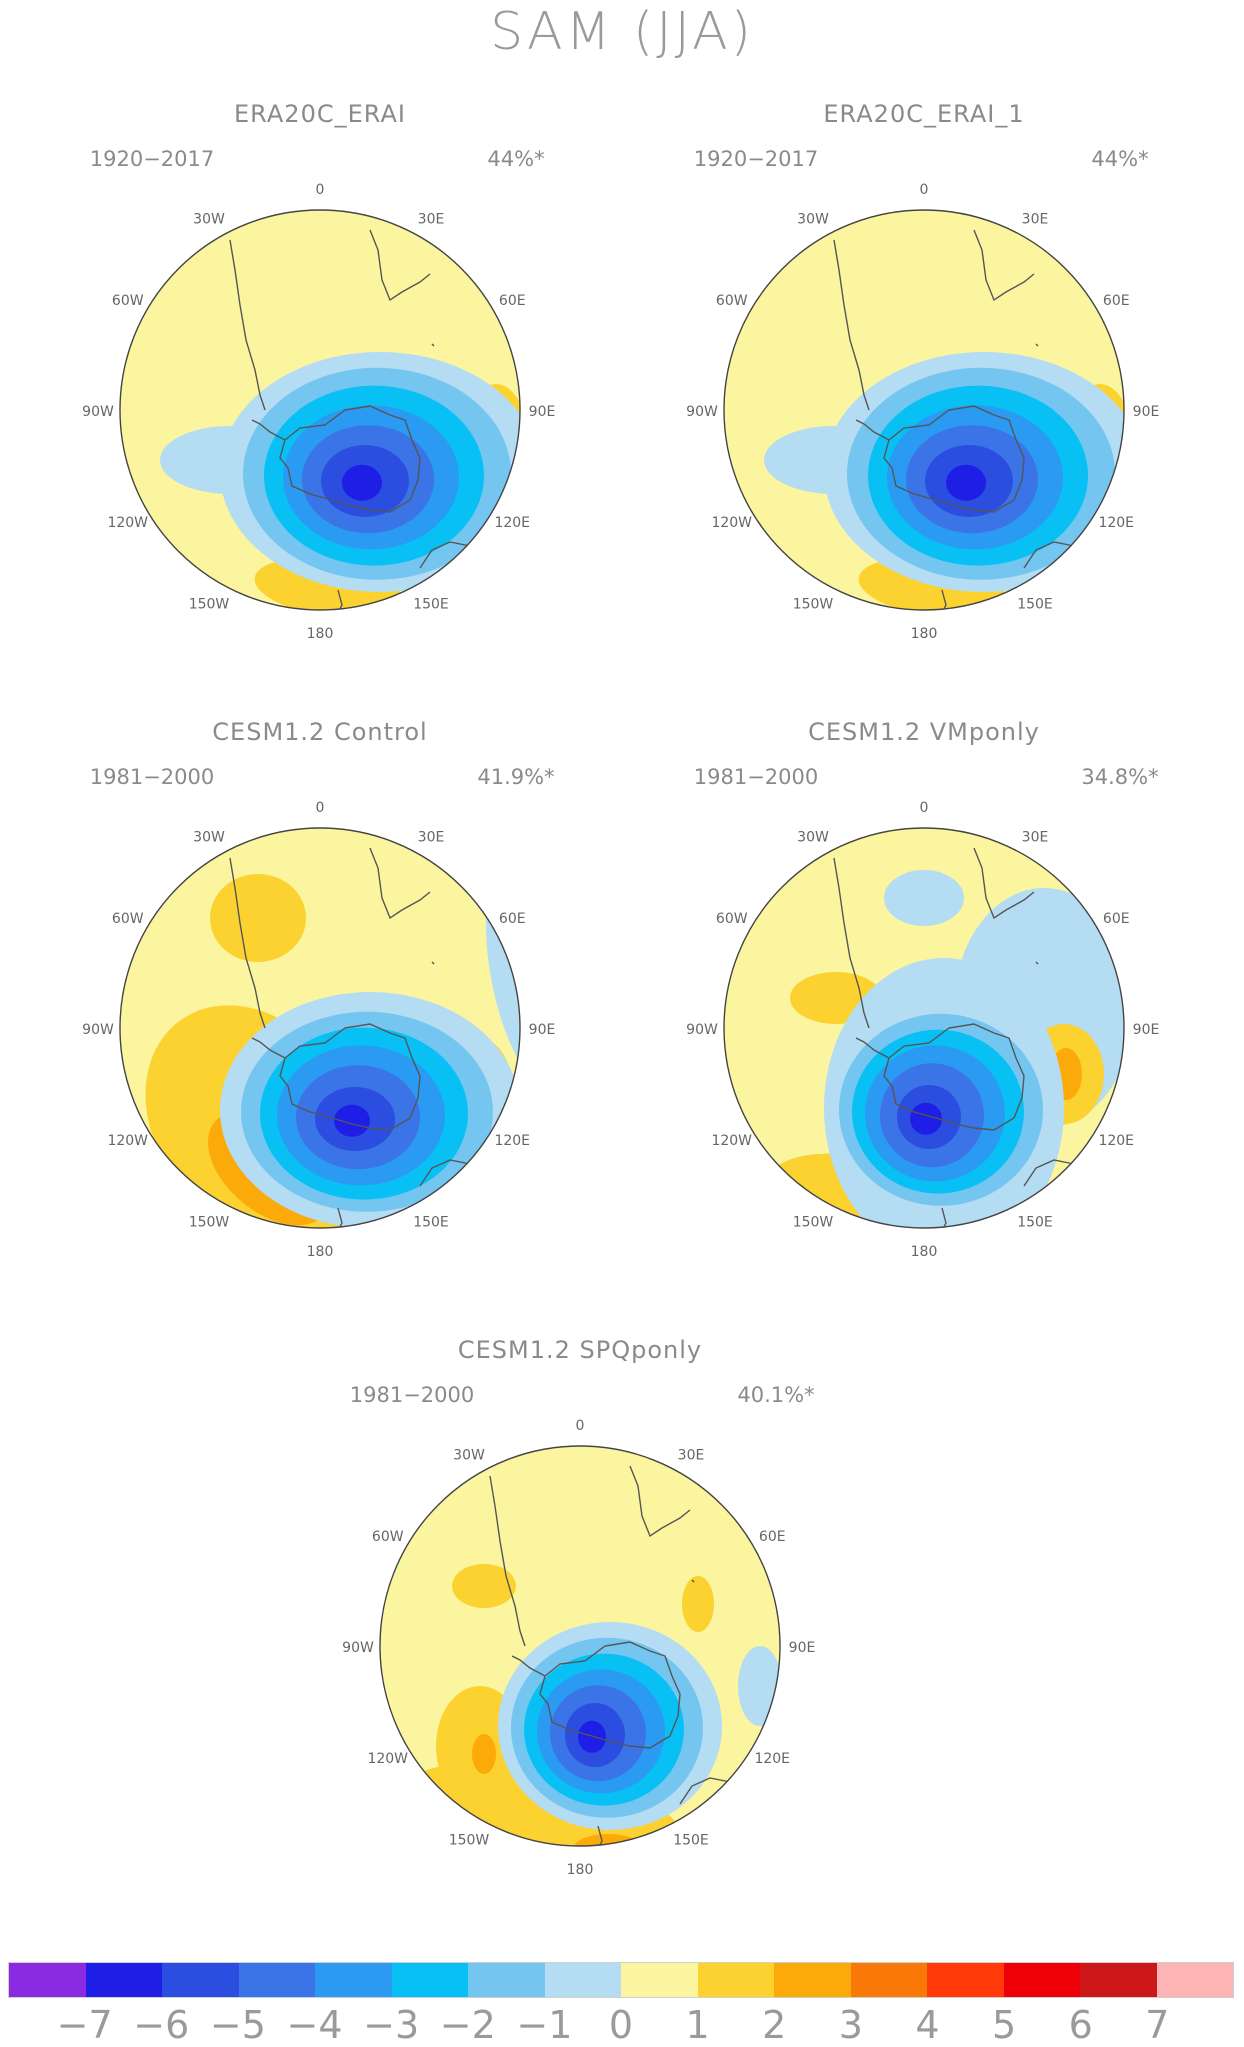 This screenshot has height=2047, width=1244. Describe the element at coordinates (391, 2025) in the screenshot. I see `colorbar-tick-label: −3` at that location.